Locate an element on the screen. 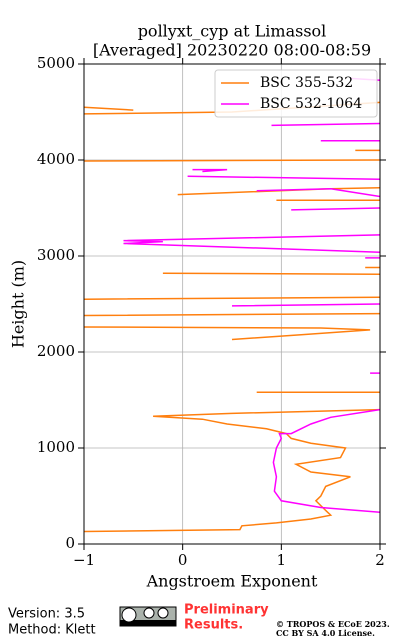 This screenshot has height=640, width=400. legend: BSC 355-532 BSC 532-1064 is located at coordinates (296, 93).